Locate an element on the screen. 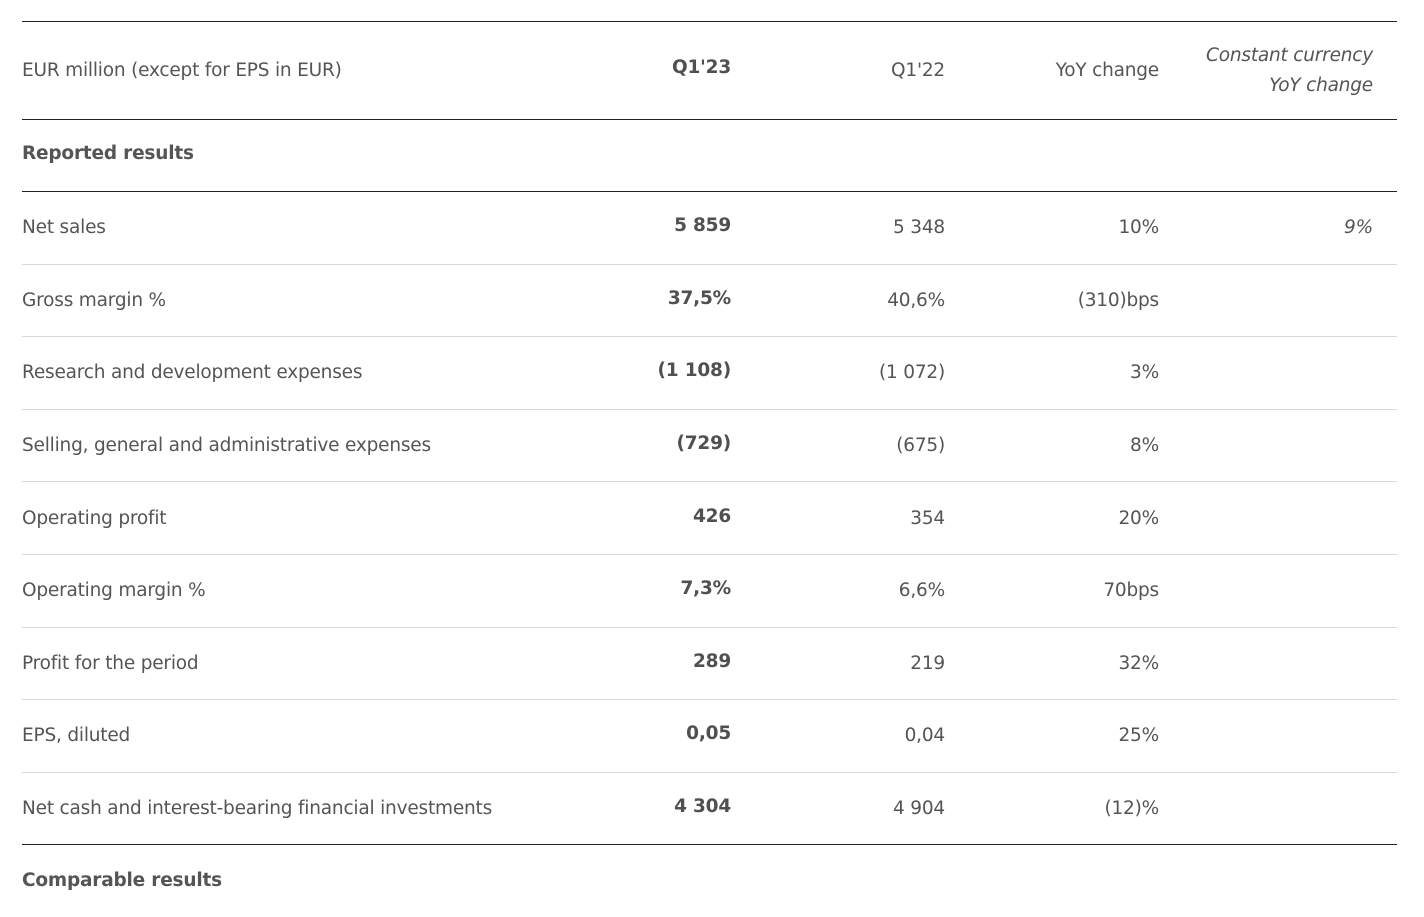  table-row: EPS, diluted 0,05 0,04 25% is located at coordinates (709, 736).